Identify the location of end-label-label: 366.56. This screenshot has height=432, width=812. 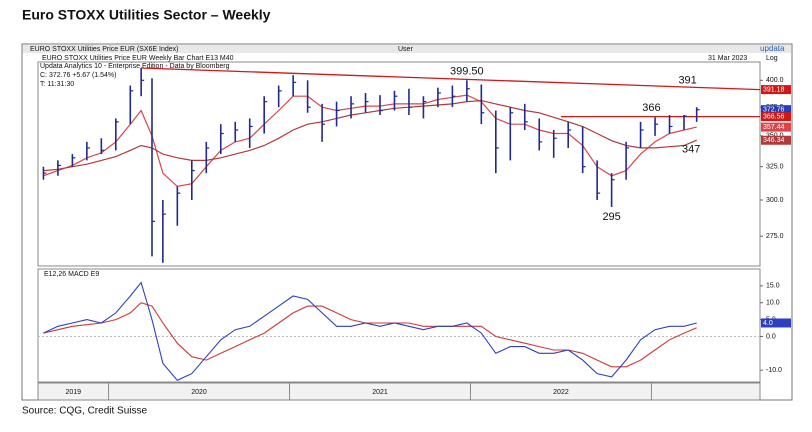
(774, 116).